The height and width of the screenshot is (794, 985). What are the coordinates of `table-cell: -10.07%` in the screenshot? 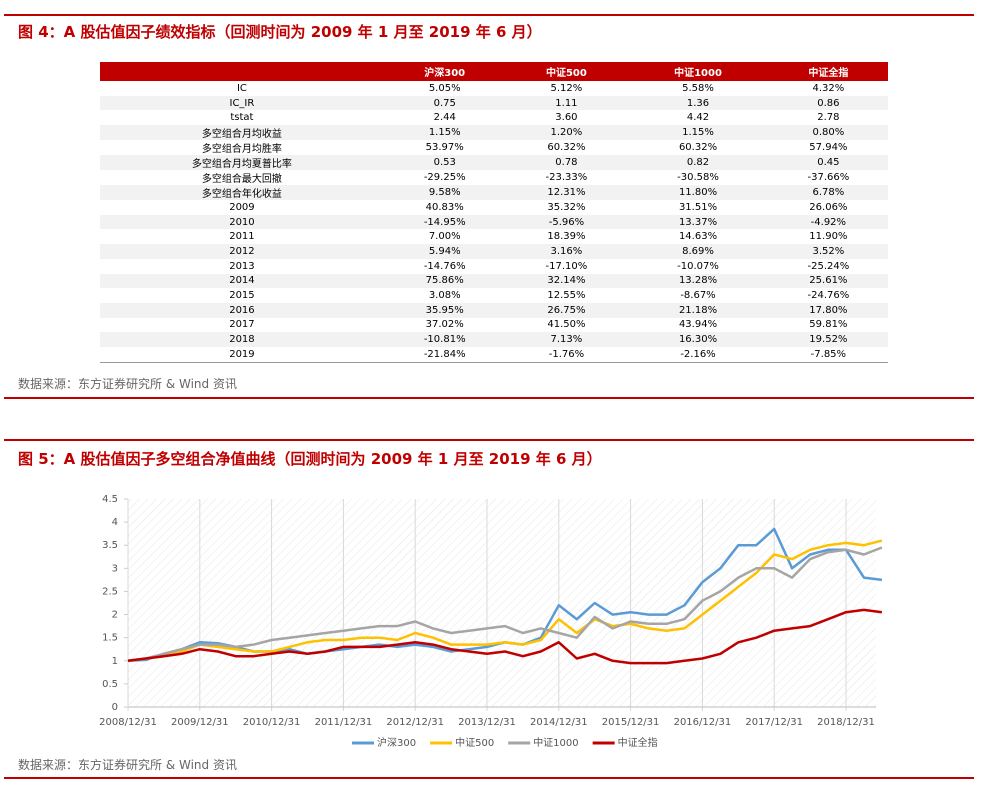 It's located at (698, 266).